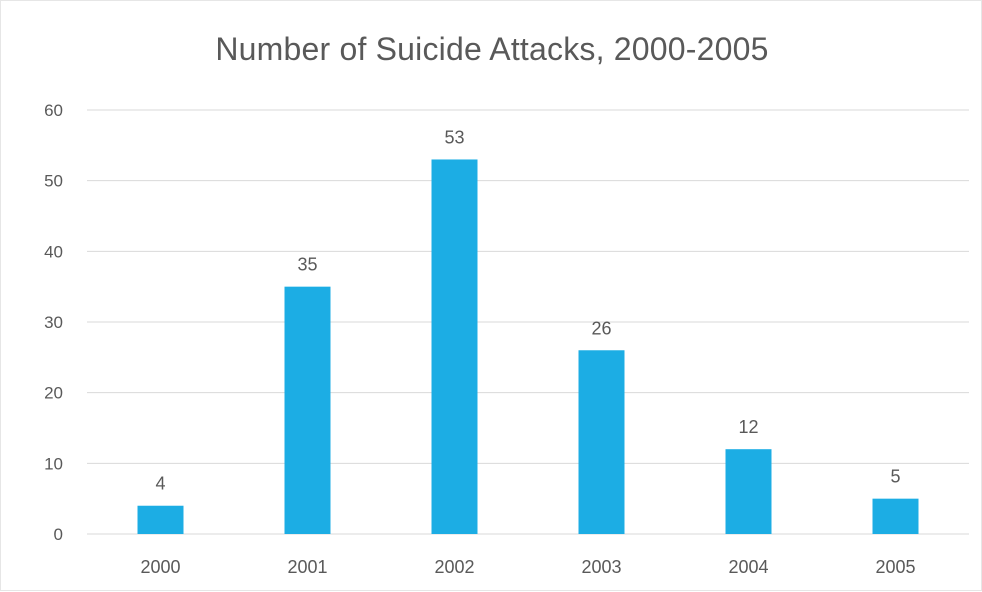 This screenshot has height=592, width=982. Describe the element at coordinates (748, 427) in the screenshot. I see `data-label-2004: 12` at that location.